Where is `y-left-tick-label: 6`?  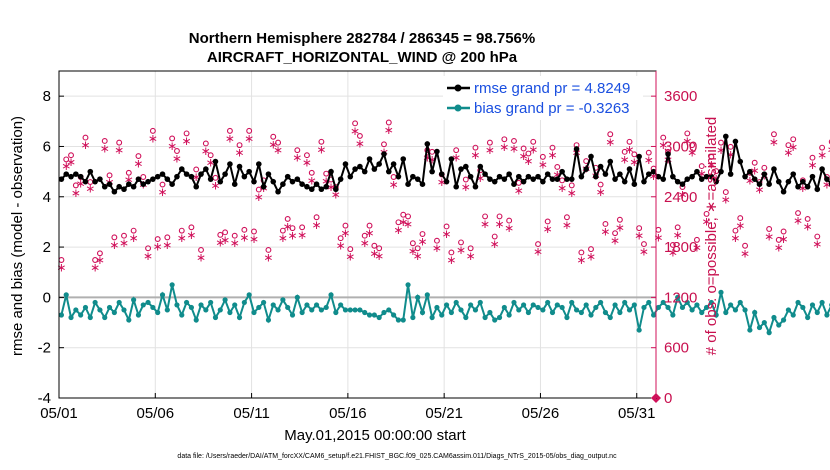 y-left-tick-label: 6 is located at coordinates (47, 146).